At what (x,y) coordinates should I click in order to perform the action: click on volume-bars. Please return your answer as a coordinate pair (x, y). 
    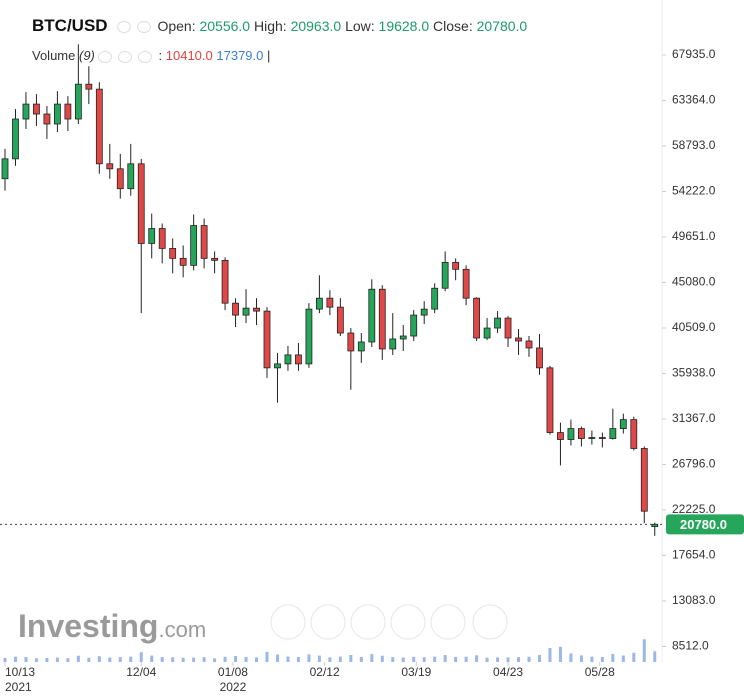
    Looking at the image, I should click on (330, 650).